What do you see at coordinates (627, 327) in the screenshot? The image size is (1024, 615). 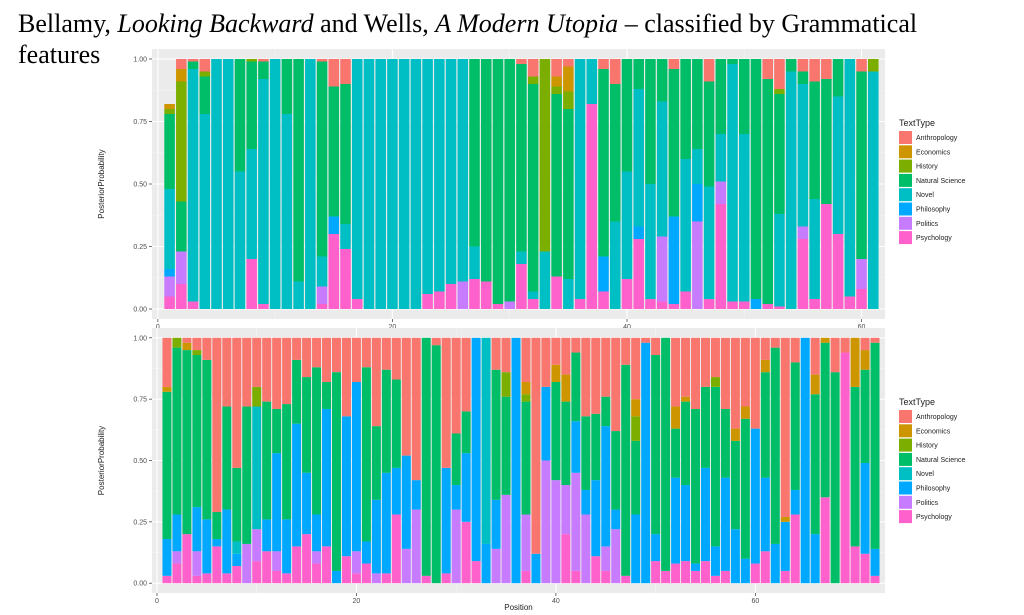 I see `x-tick-label: 40` at bounding box center [627, 327].